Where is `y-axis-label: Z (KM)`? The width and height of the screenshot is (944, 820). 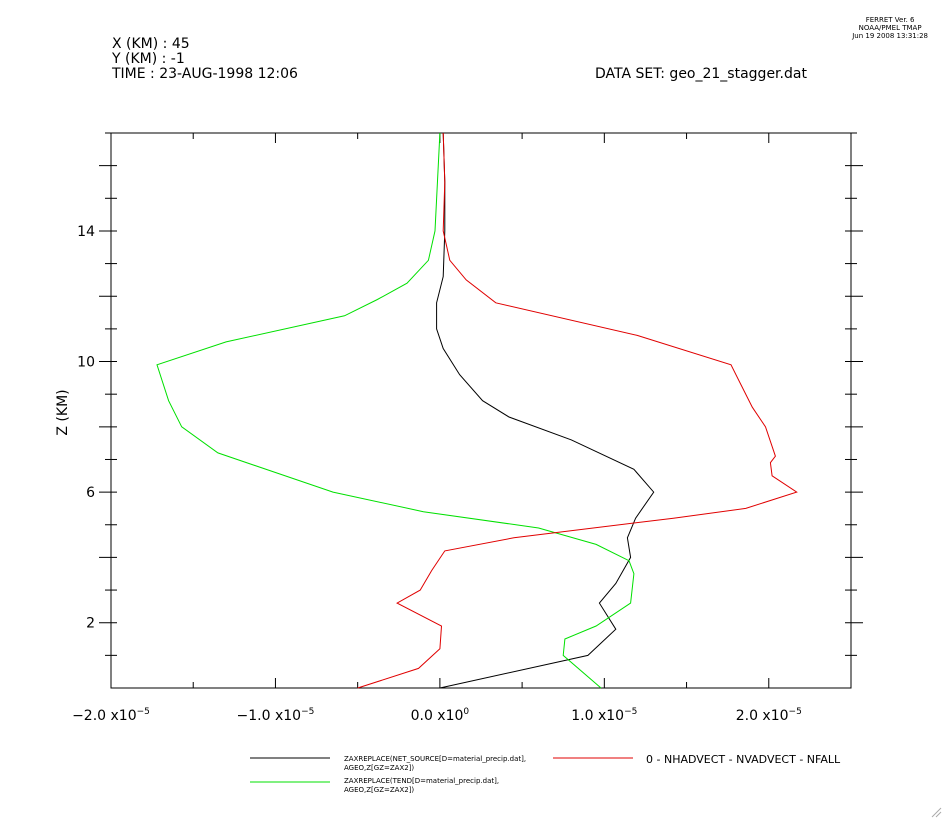
y-axis-label: Z (KM) is located at coordinates (63, 412).